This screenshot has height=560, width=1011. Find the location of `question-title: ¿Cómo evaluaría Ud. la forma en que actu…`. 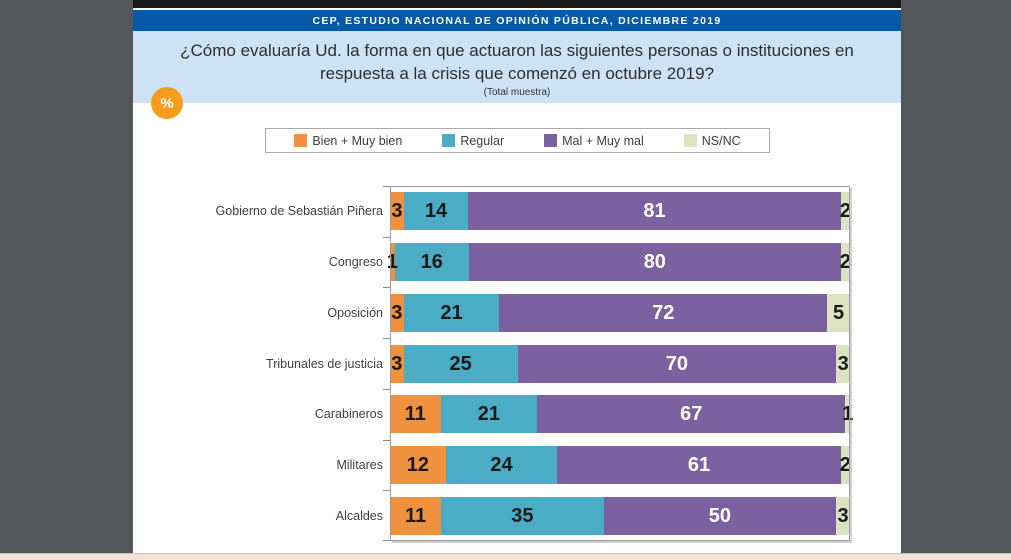

question-title: ¿Cómo evaluaría Ud. la forma en que actu… is located at coordinates (517, 62).